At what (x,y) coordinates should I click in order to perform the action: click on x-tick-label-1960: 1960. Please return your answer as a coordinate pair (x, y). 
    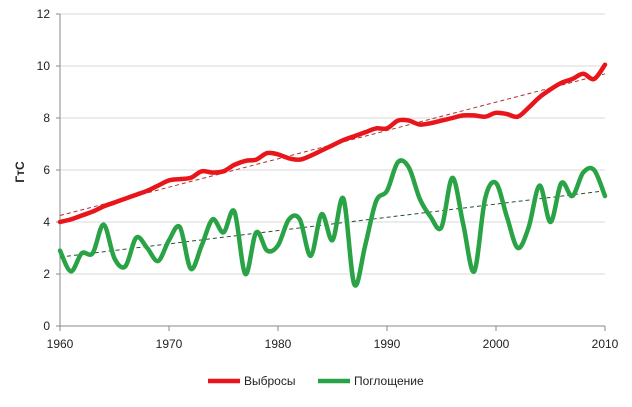
    Looking at the image, I should click on (60, 344).